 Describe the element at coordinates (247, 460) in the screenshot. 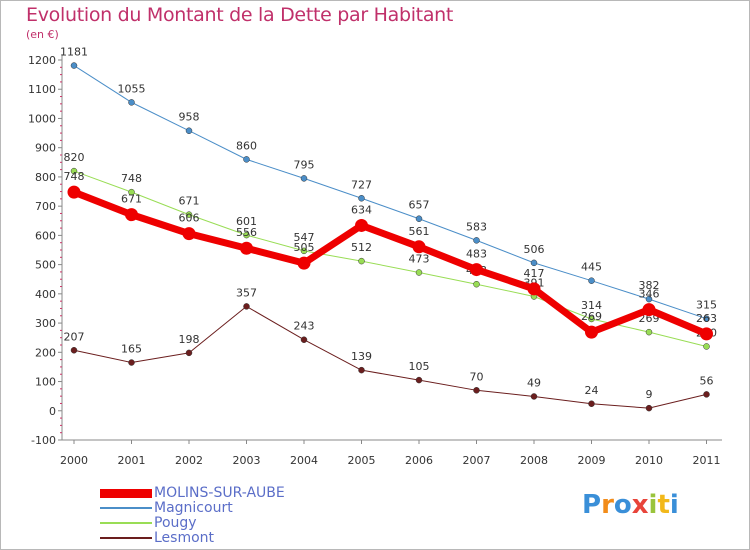

I see `x-tick-label: 2003` at that location.